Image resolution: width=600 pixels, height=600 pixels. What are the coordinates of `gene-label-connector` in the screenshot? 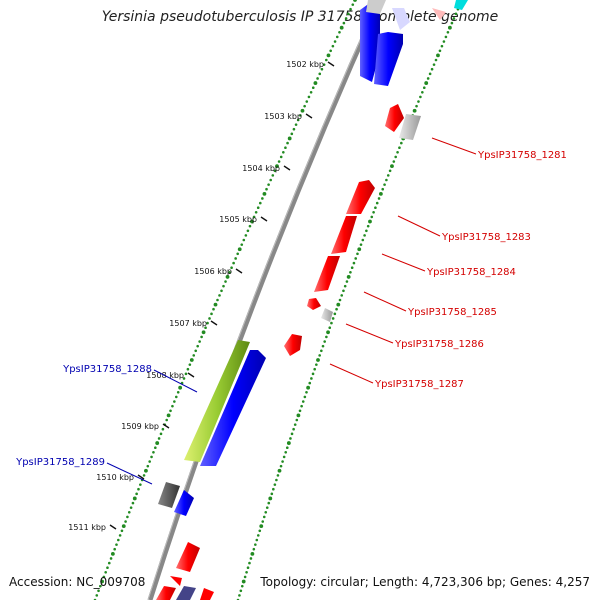 It's located at (419, 226).